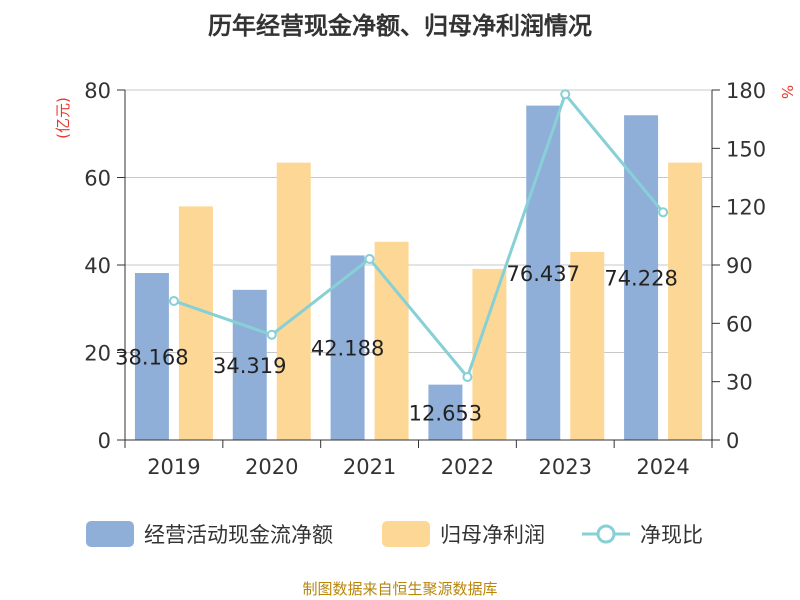 The width and height of the screenshot is (800, 600). I want to click on legend-swatch-net-profit, so click(406, 534).